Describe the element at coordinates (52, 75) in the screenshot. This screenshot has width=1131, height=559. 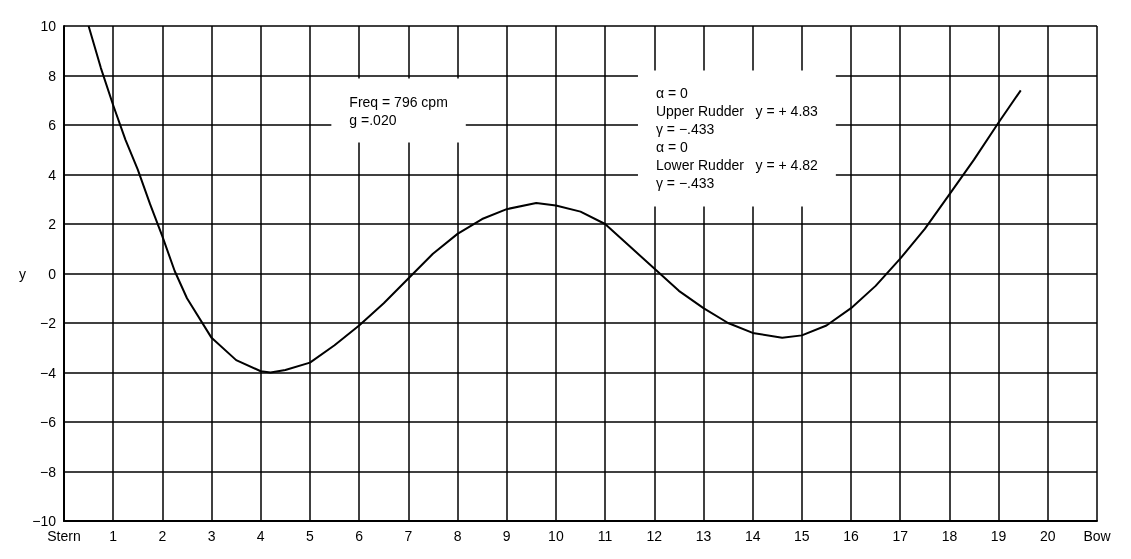
I see `y-tick-label: 8` at that location.